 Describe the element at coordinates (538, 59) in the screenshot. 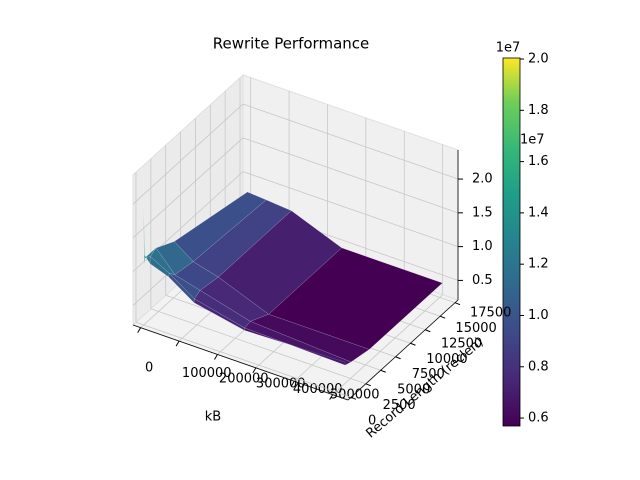

I see `colorbar-tick-label: 2.0` at that location.